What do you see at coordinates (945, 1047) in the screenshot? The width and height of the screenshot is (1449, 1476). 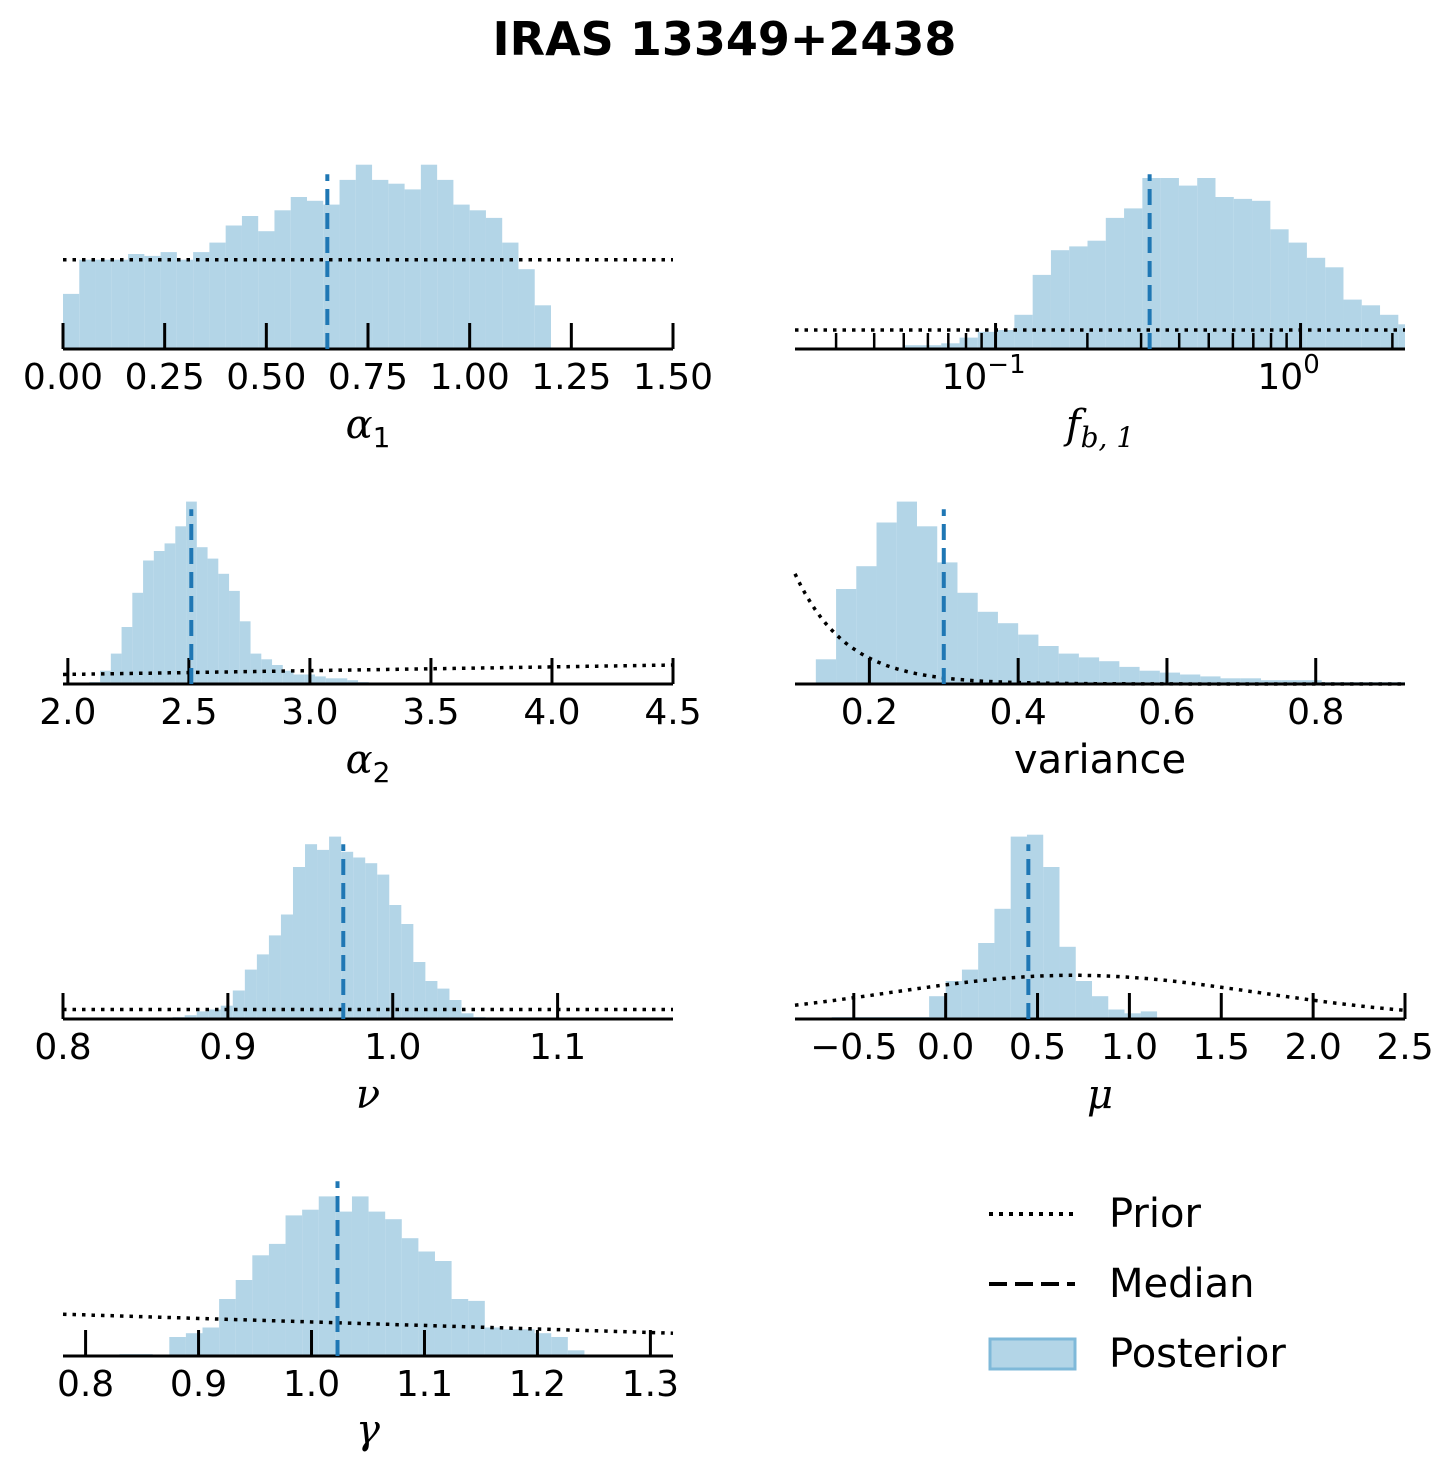 I see `x-tick-label: 0.0` at bounding box center [945, 1047].